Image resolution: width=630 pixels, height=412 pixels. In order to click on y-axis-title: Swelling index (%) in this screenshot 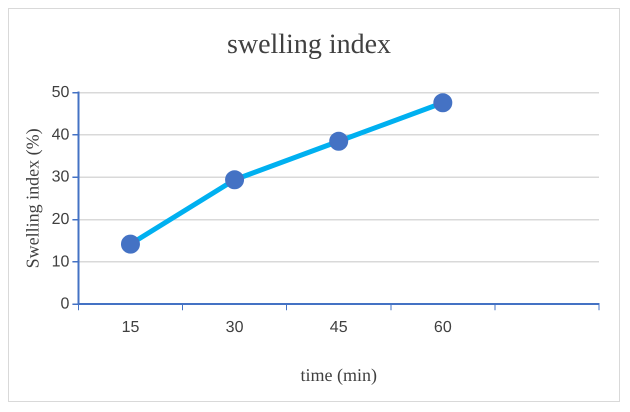, I will do `click(32, 198)`.